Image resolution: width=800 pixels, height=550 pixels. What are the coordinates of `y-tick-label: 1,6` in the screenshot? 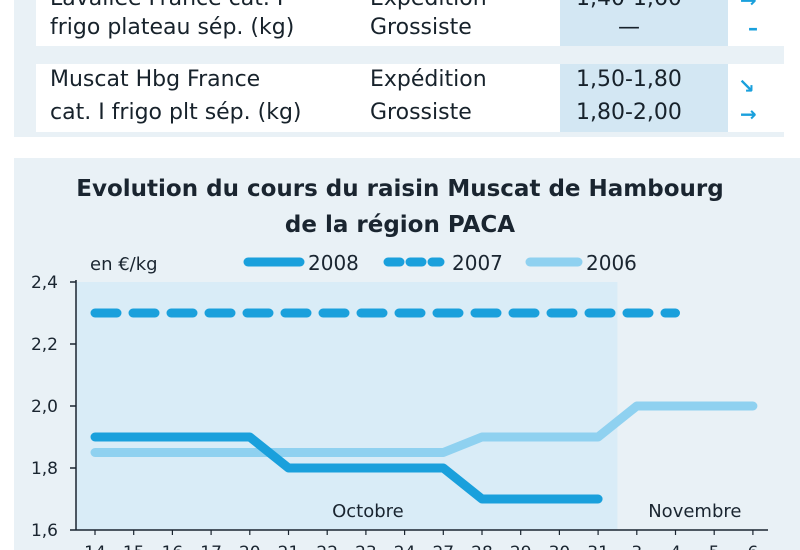 It's located at (44, 531).